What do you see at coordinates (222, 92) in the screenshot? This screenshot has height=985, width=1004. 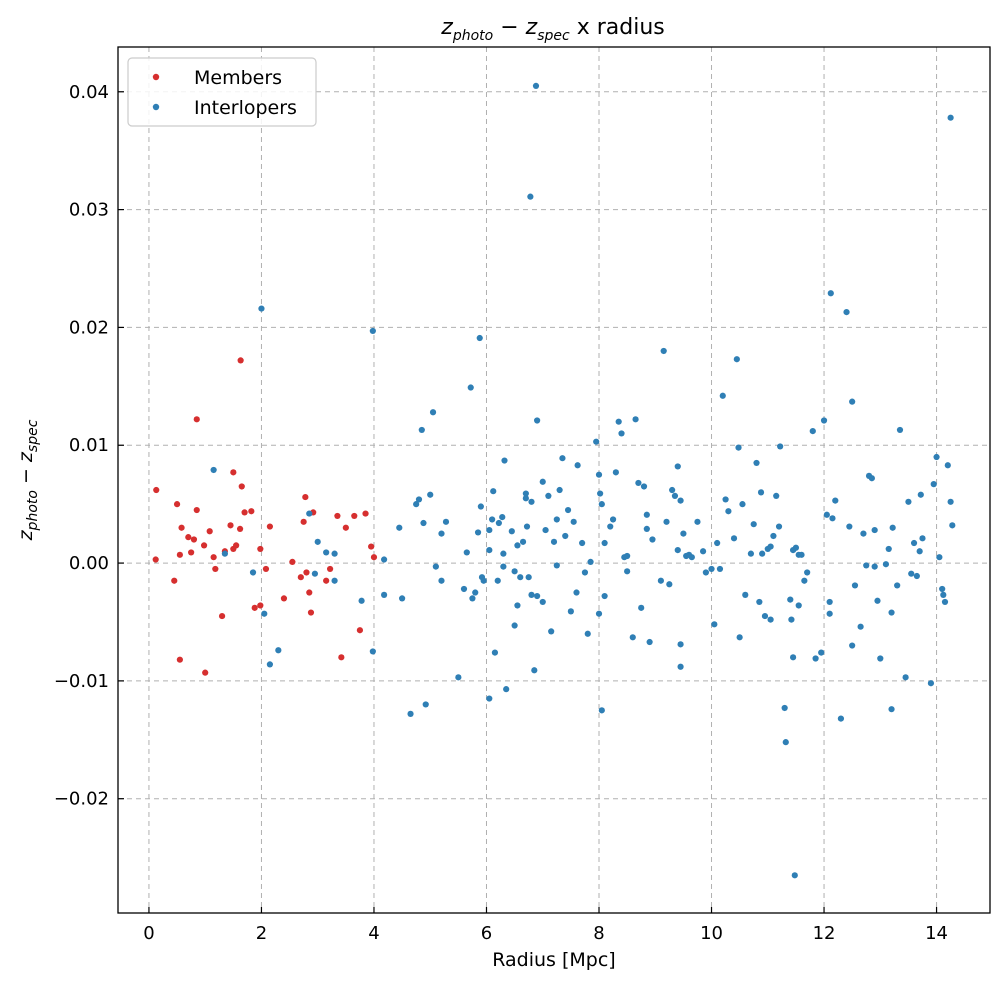 I see `legend: Members Interlopers` at bounding box center [222, 92].